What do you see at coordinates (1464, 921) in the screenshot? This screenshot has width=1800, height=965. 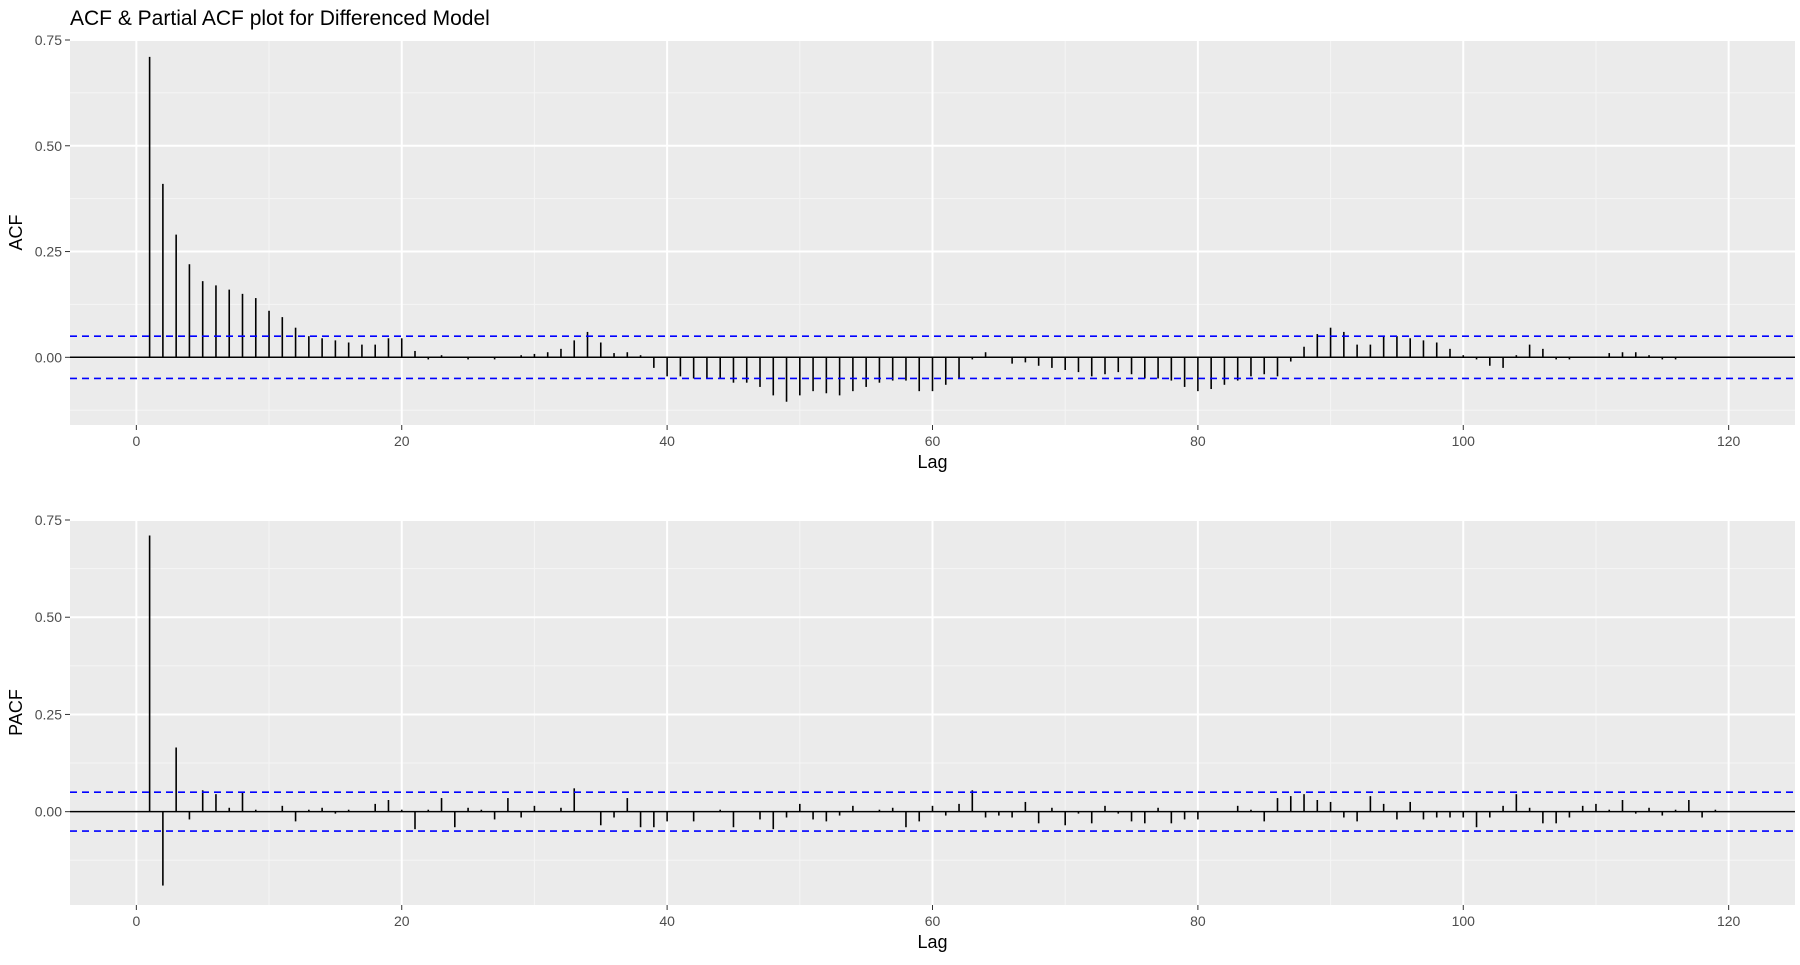 I see `pacf-x-tick-label: 100` at bounding box center [1464, 921].